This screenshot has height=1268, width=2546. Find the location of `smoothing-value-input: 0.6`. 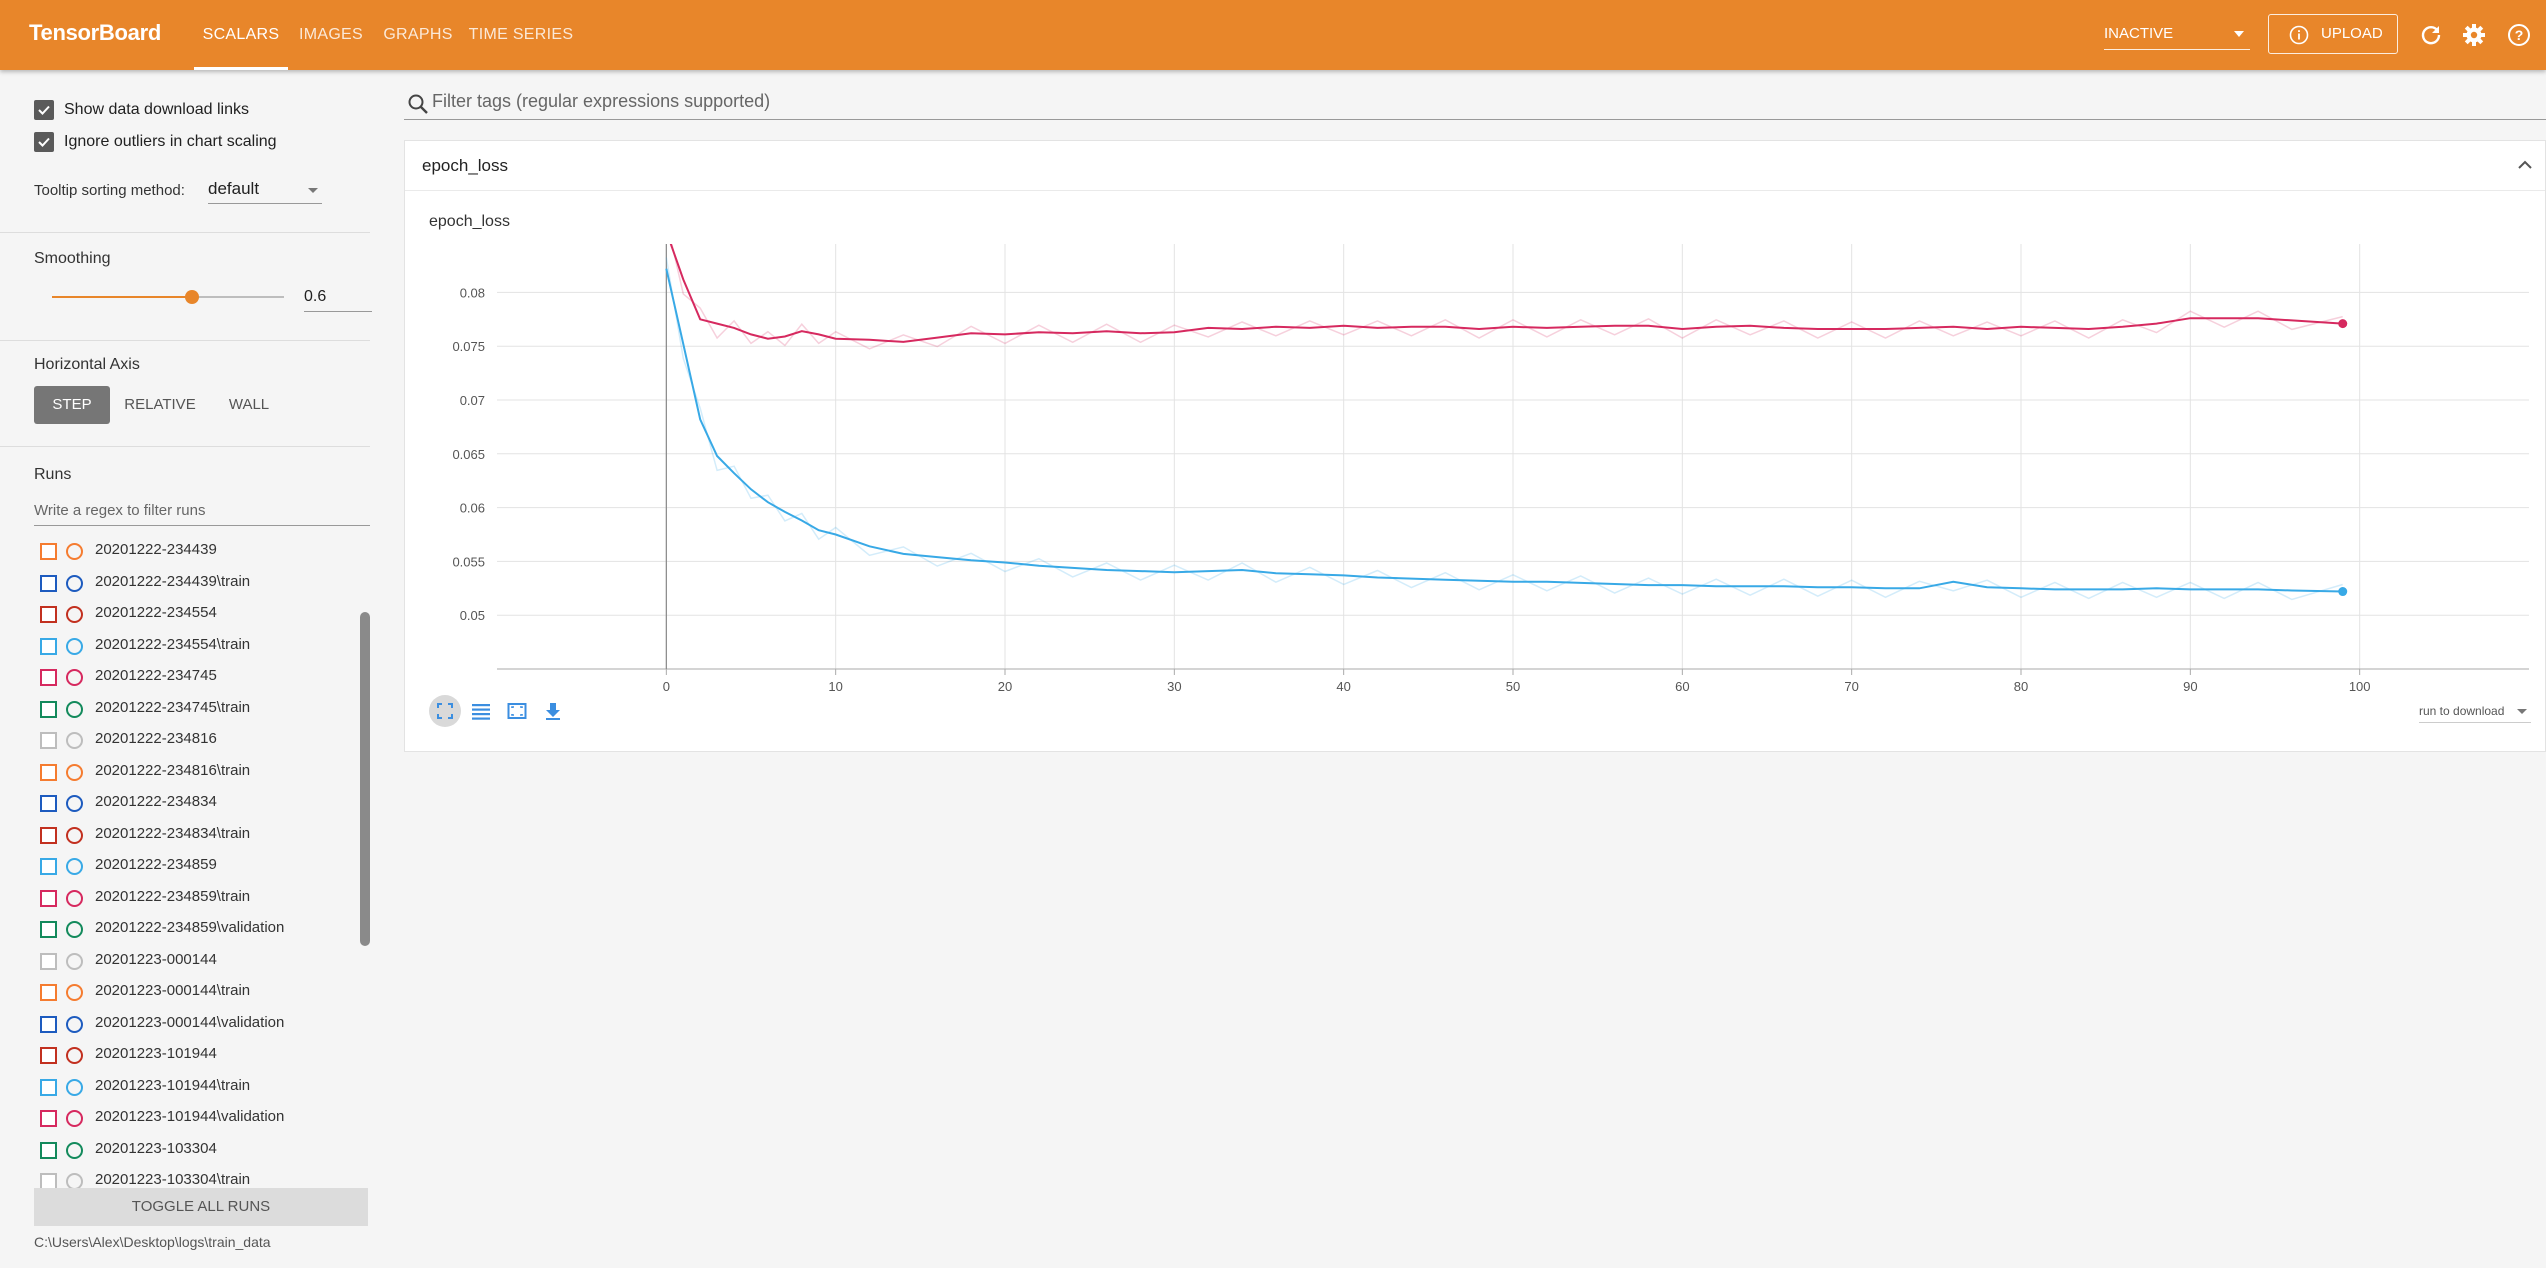

smoothing-value-input: 0.6 is located at coordinates (338, 298).